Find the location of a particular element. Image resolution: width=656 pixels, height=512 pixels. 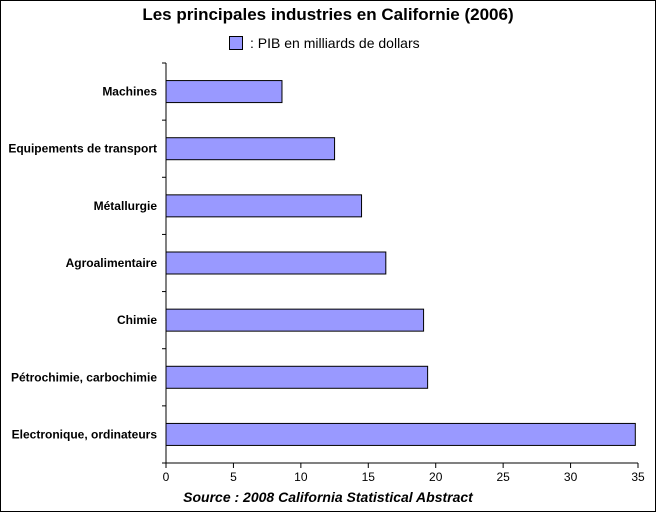

x-tick-label: 20 is located at coordinates (436, 477).